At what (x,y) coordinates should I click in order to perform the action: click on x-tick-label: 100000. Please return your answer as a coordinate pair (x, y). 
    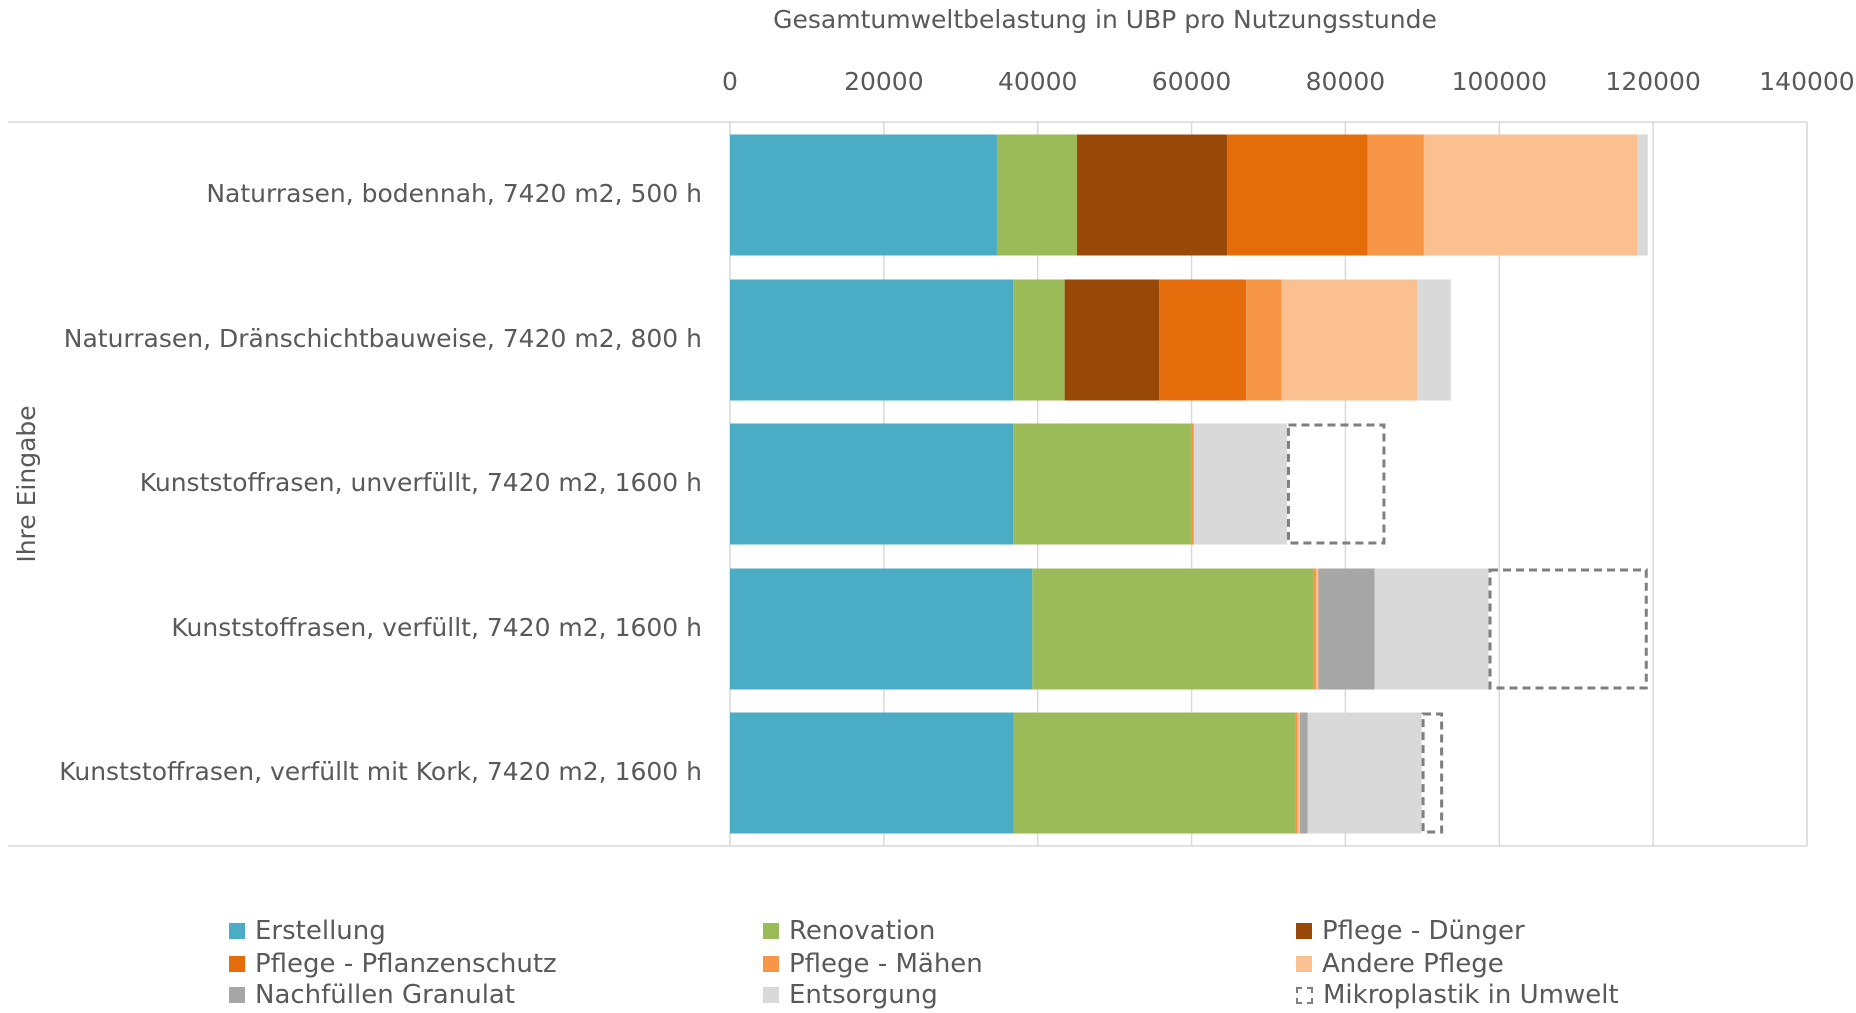
    Looking at the image, I should click on (1499, 81).